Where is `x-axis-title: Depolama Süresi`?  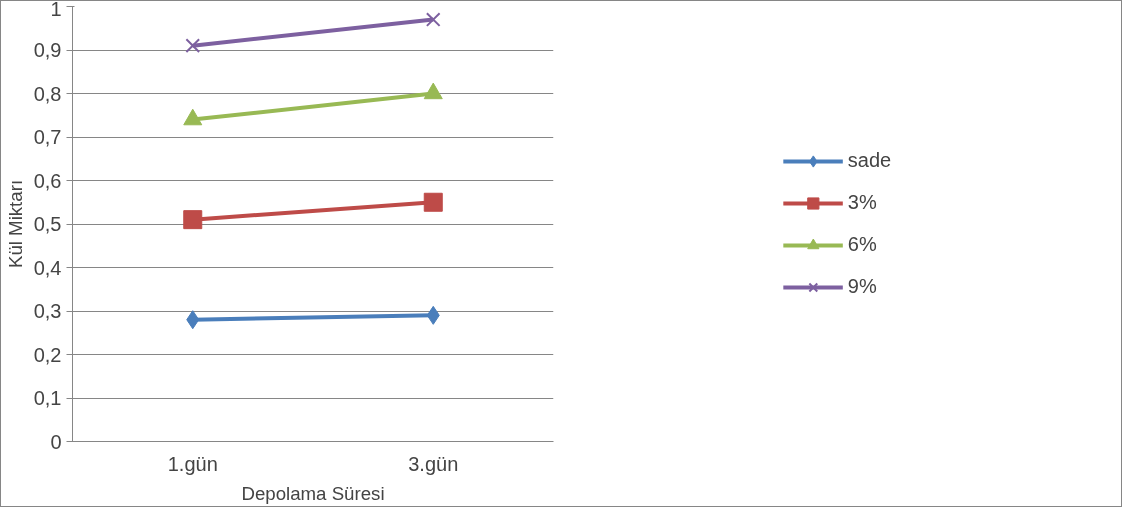
x-axis-title: Depolama Süresi is located at coordinates (313, 493).